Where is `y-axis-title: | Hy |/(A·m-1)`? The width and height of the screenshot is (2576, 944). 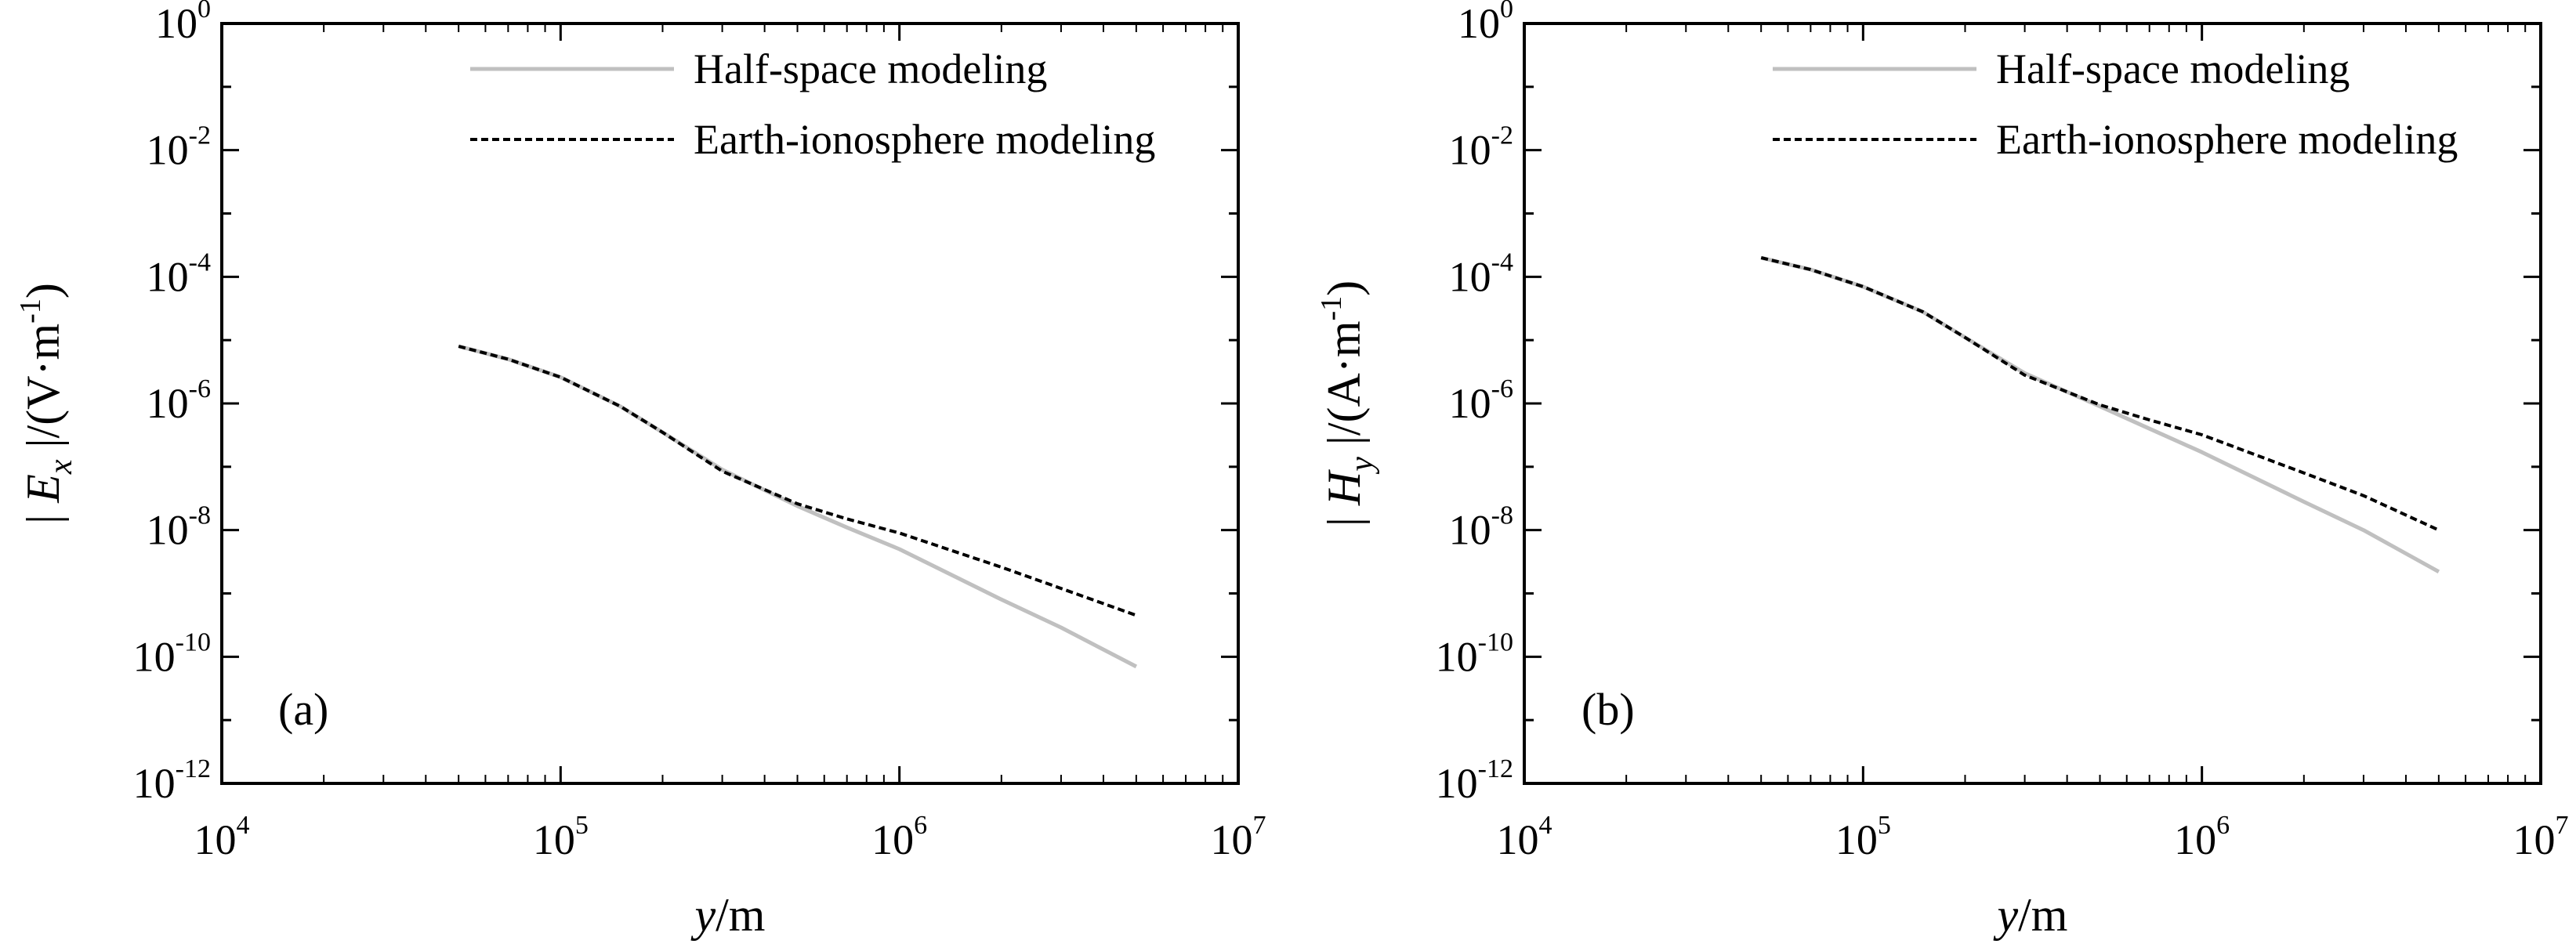
y-axis-title: | Hy |/(A·m-1) is located at coordinates (1347, 403).